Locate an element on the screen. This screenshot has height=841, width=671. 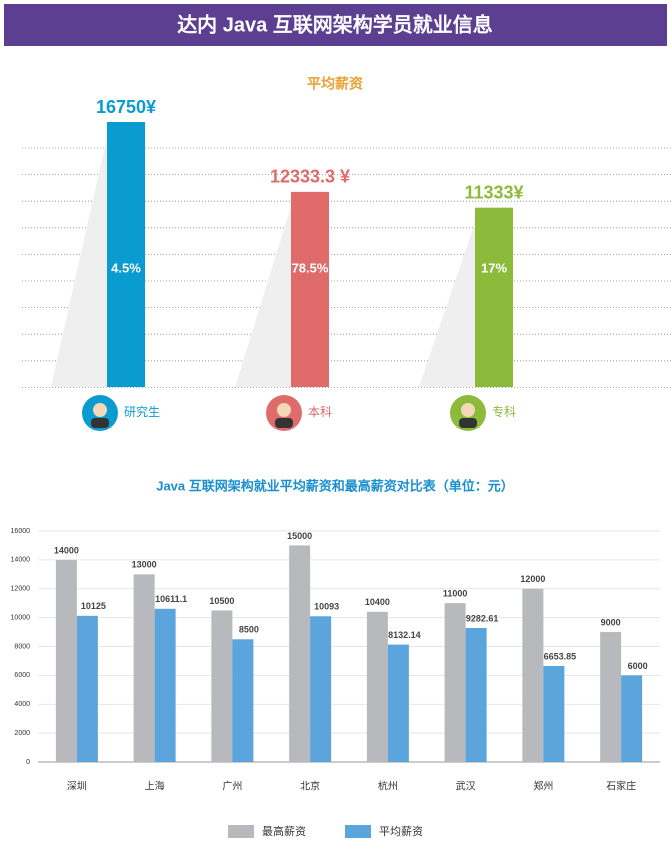
value-label: 10125 is located at coordinates (93, 606).